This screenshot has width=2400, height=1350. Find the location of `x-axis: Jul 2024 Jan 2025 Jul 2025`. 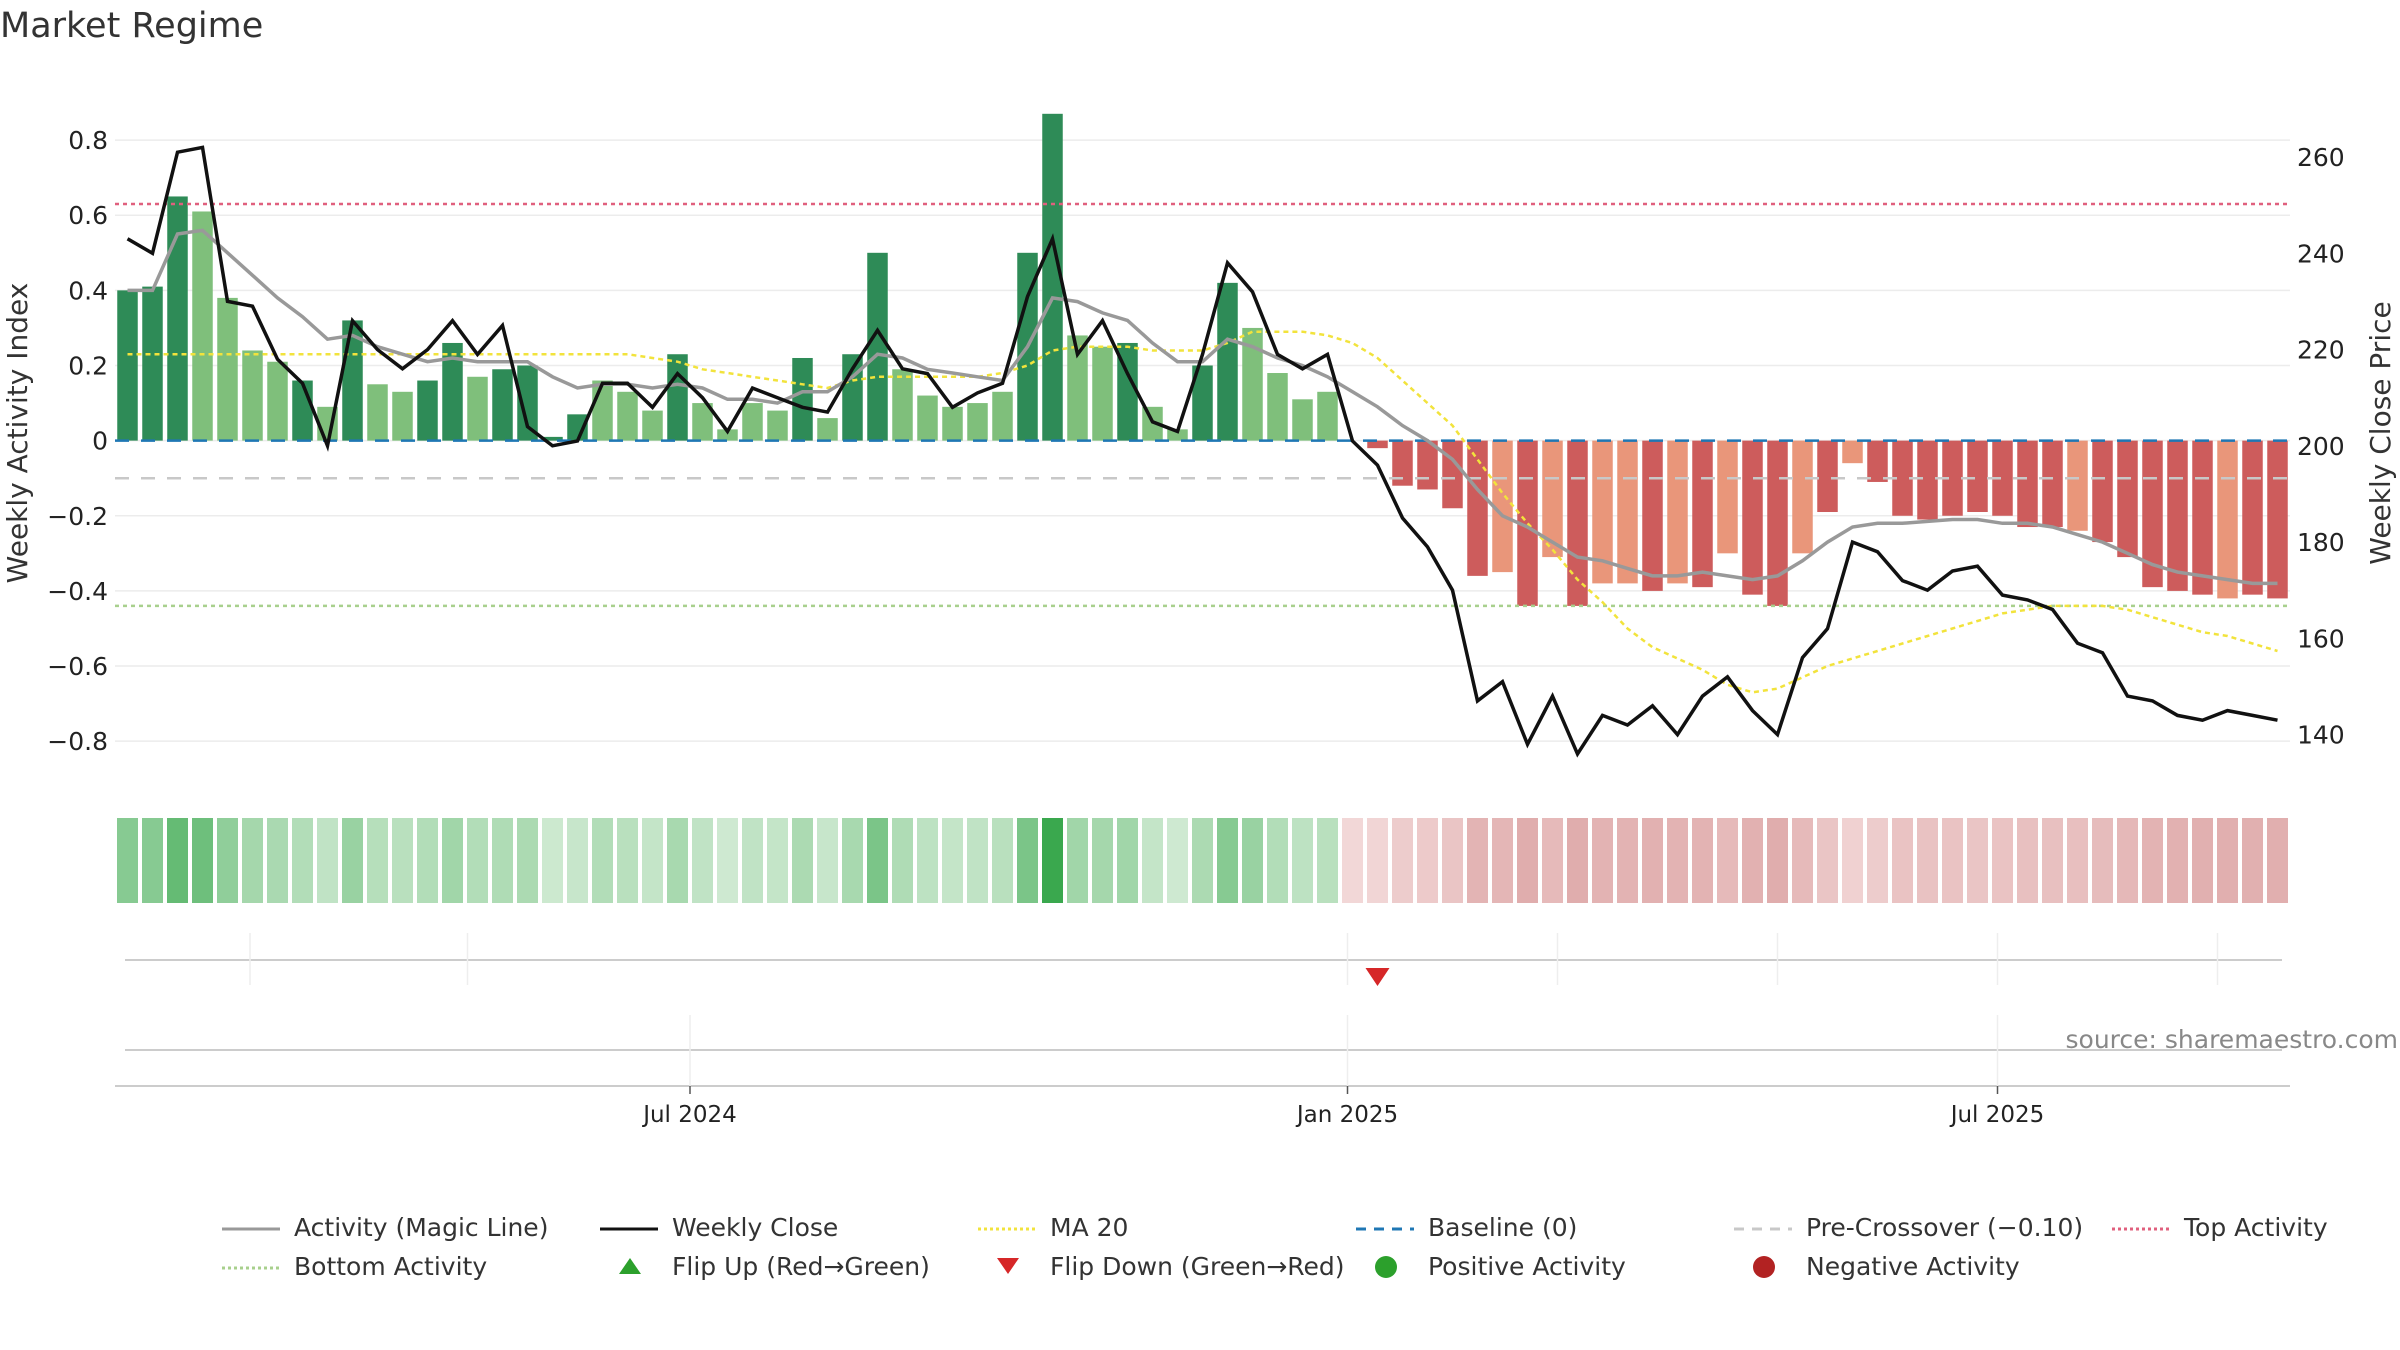

x-axis: Jul 2024 Jan 2025 Jul 2025 is located at coordinates (1202, 1071).